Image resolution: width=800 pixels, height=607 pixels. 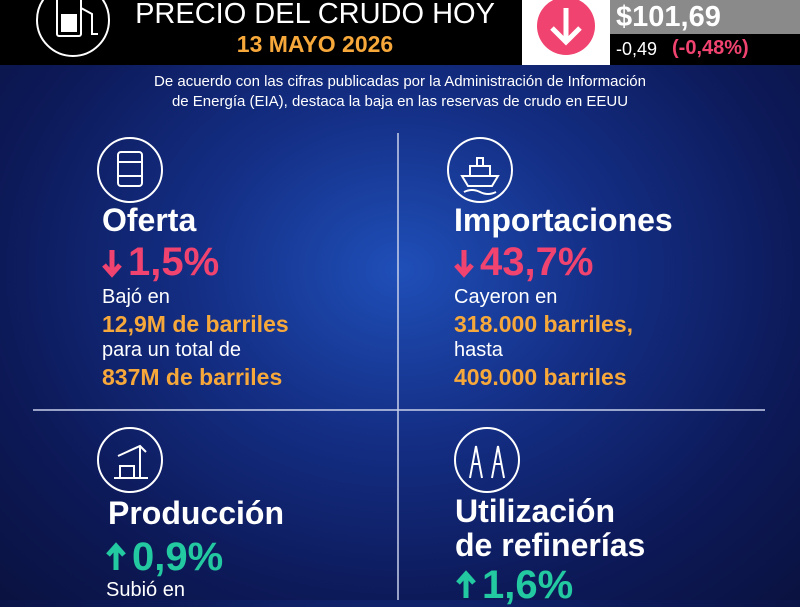 What do you see at coordinates (174, 262) in the screenshot?
I see `panel-change: 1,5%` at bounding box center [174, 262].